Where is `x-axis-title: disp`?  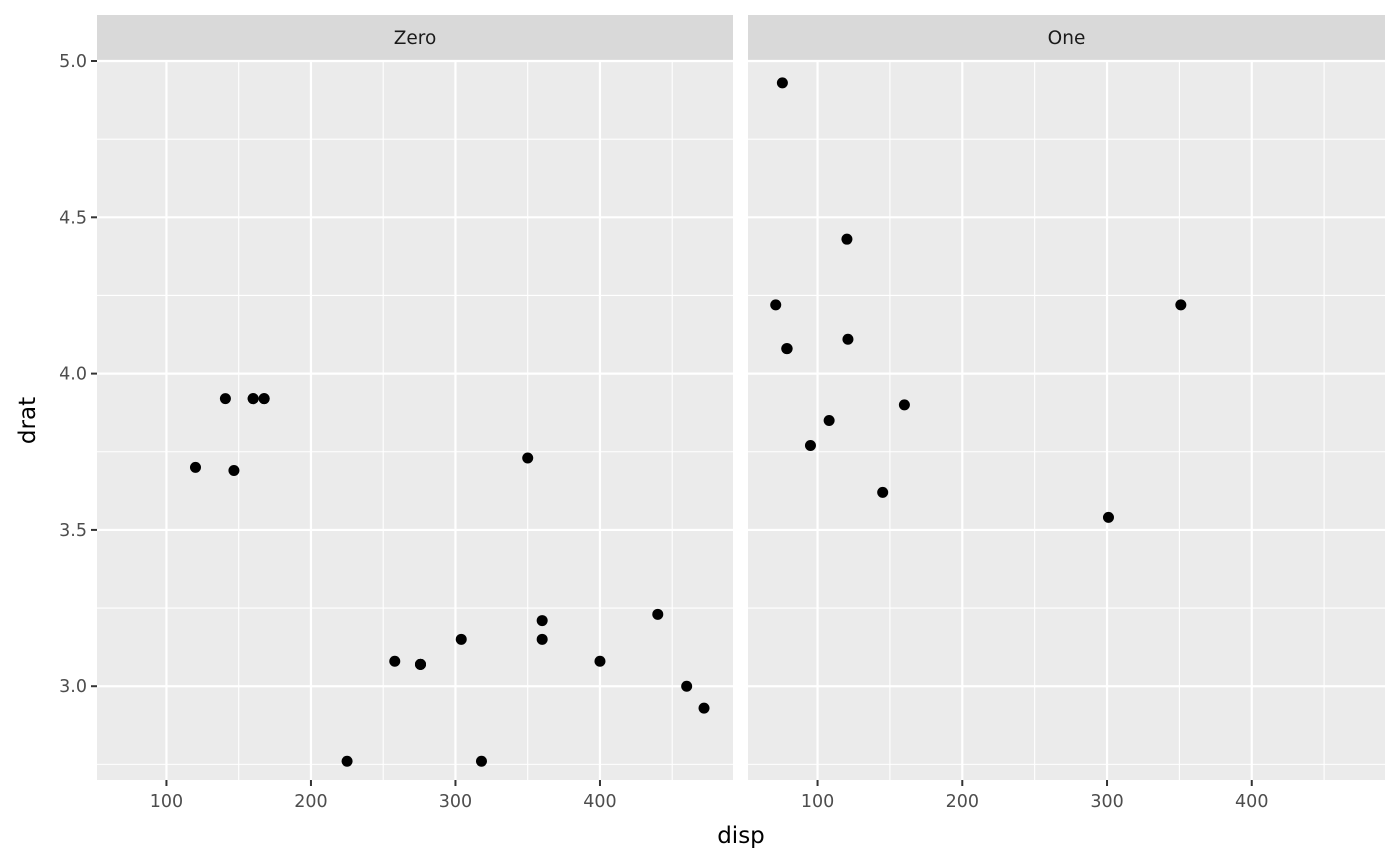 x-axis-title: disp is located at coordinates (741, 836).